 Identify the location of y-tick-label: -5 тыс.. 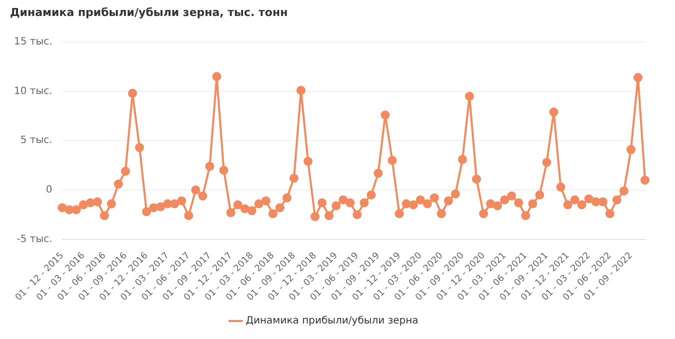
(34, 239).